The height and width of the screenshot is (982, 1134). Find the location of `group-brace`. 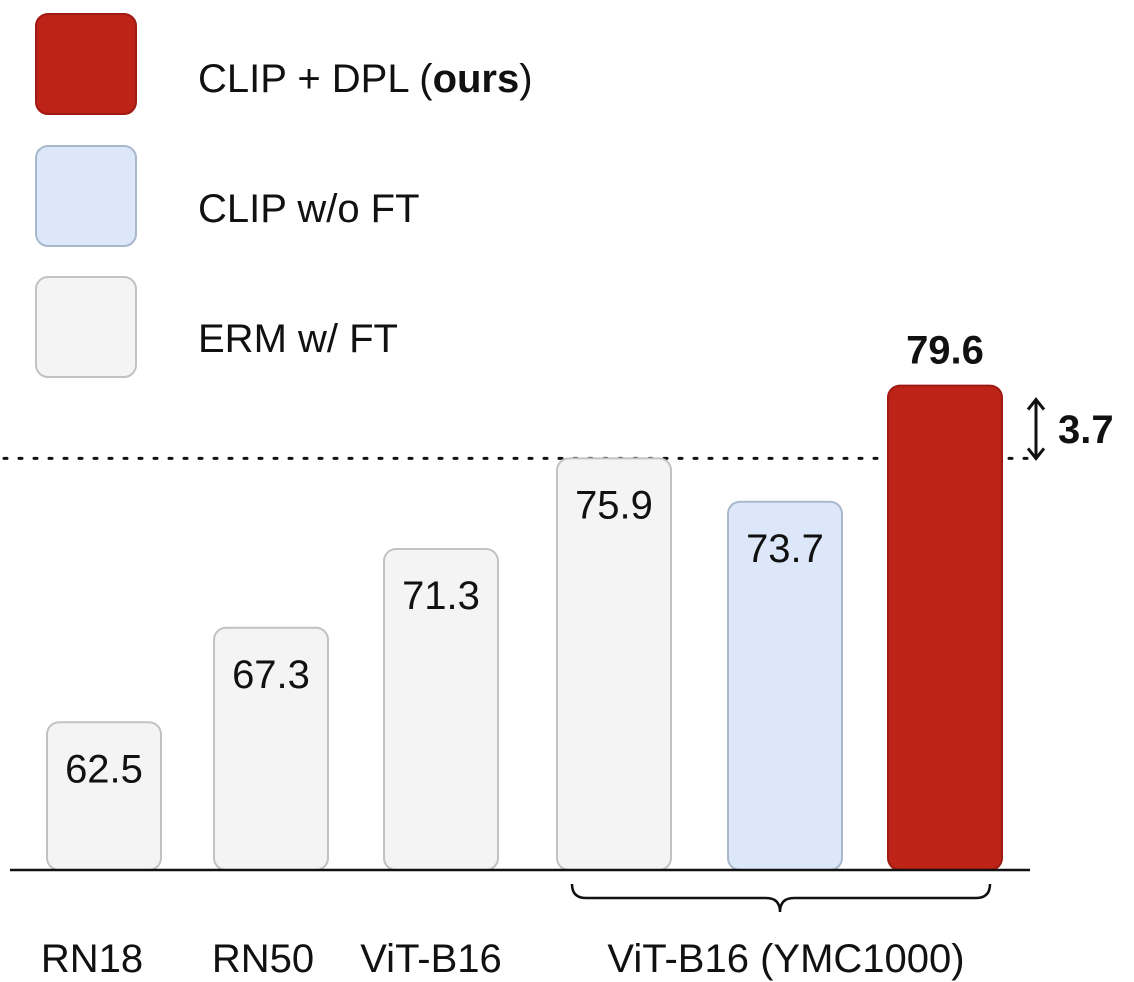

group-brace is located at coordinates (781, 898).